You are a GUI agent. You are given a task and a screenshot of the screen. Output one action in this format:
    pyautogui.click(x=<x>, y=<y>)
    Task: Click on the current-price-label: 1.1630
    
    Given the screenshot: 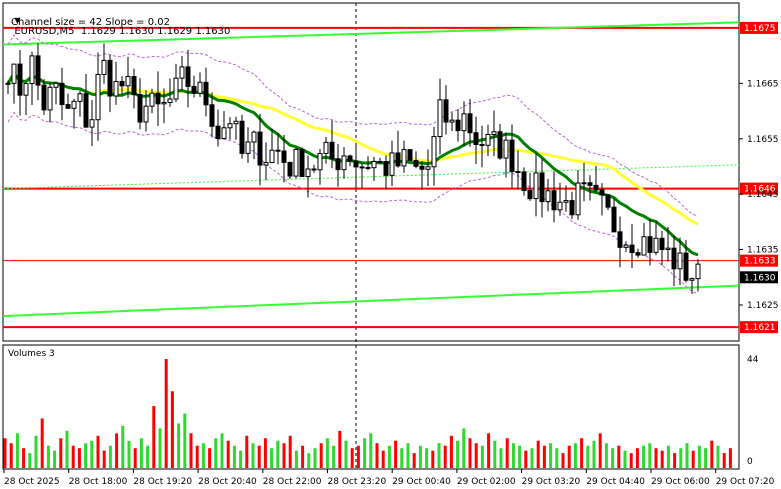 What is the action you would take?
    pyautogui.click(x=760, y=278)
    